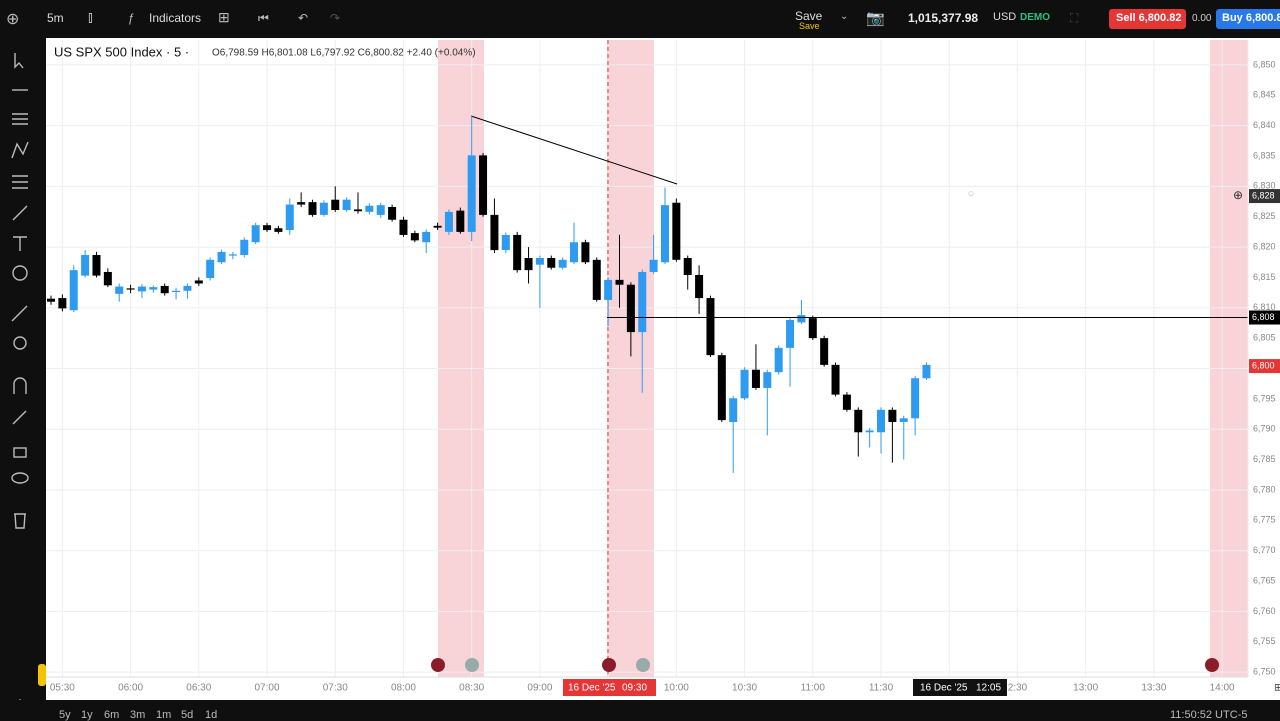 The height and width of the screenshot is (721, 1280). Describe the element at coordinates (65, 715) in the screenshot. I see `range-button: 5y` at that location.